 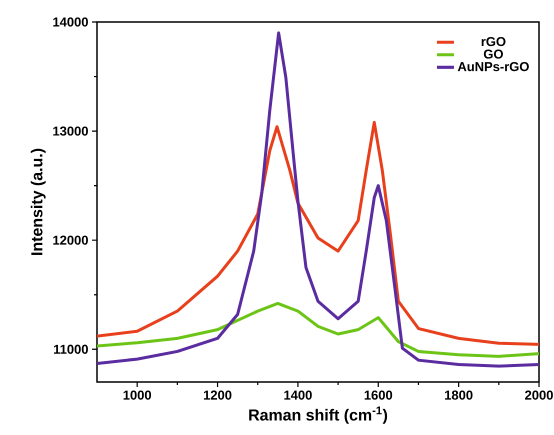 What do you see at coordinates (493, 54) in the screenshot?
I see `legend-label: GO` at bounding box center [493, 54].